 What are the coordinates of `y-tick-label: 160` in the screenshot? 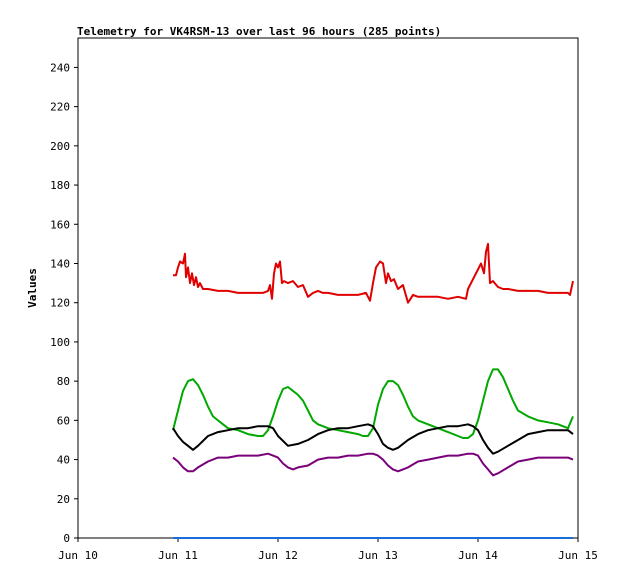 It's located at (60, 224).